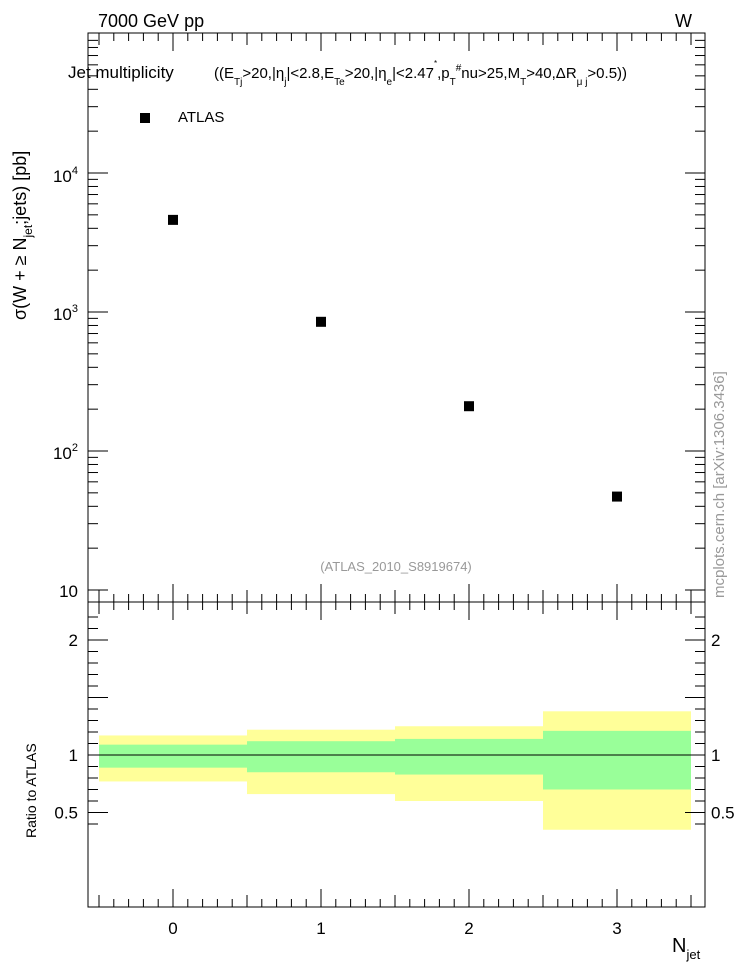  What do you see at coordinates (224, 73) in the screenshot?
I see `cuts-text-1: ((E` at bounding box center [224, 73].